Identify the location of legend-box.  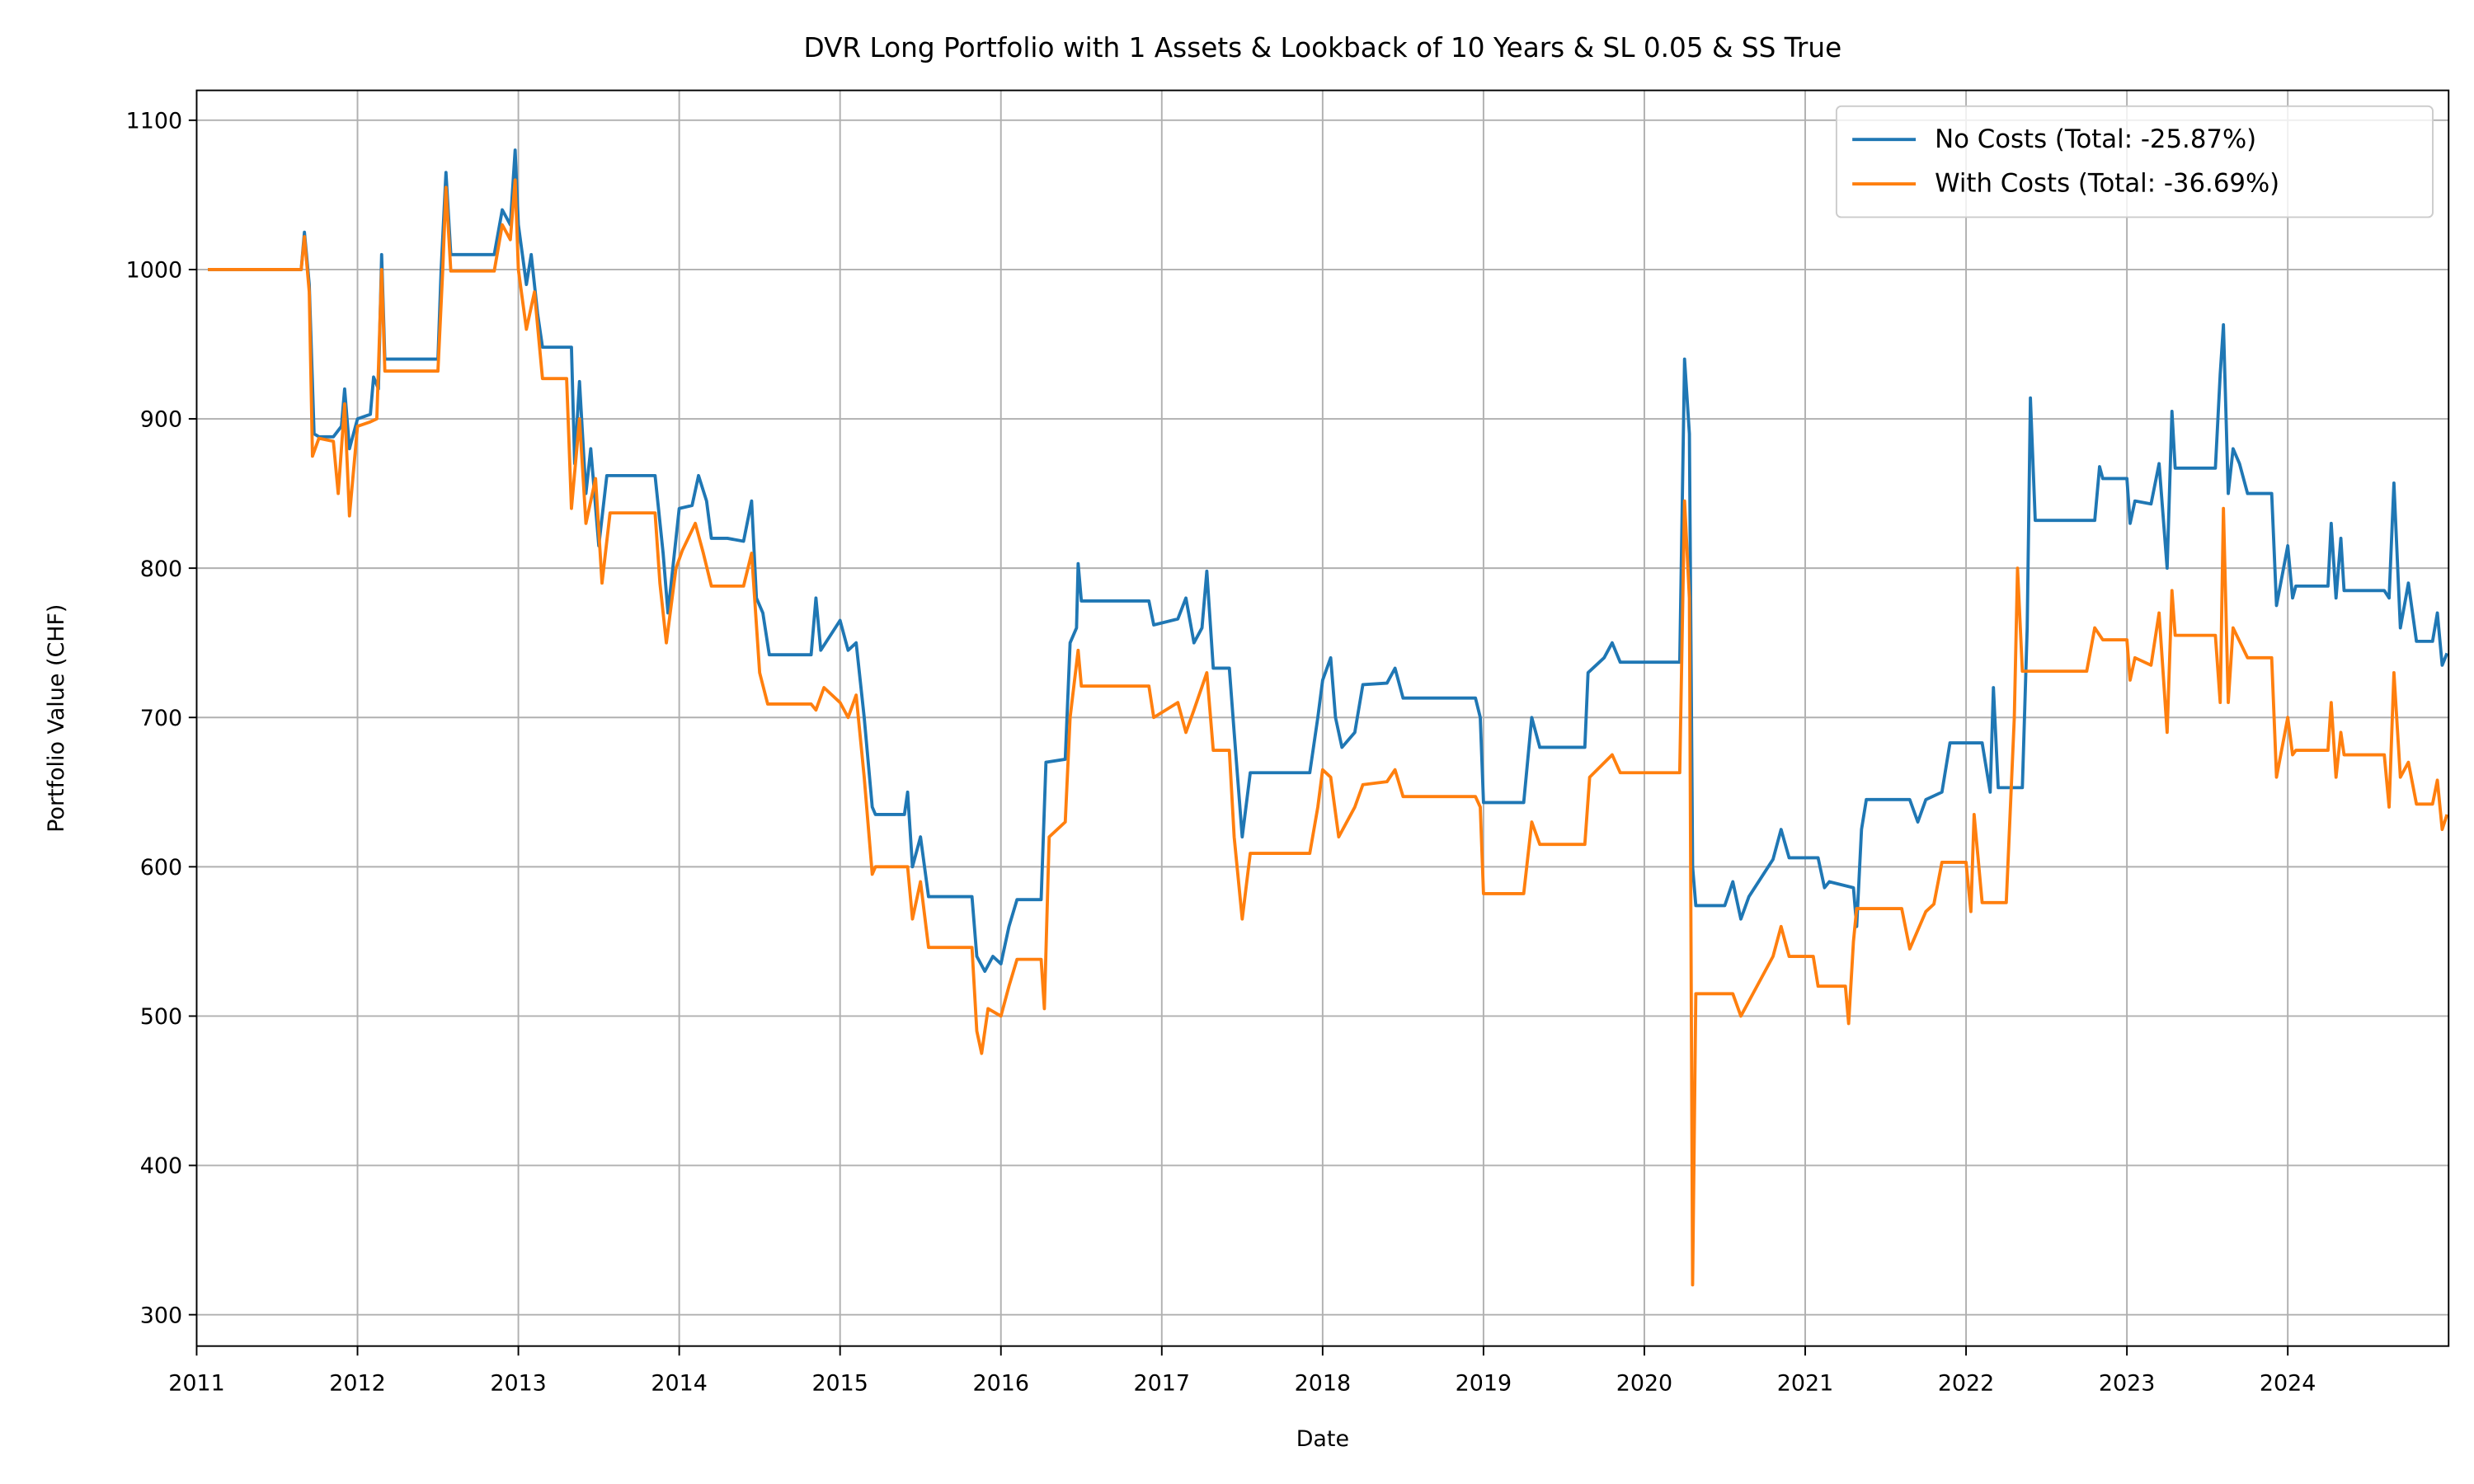
(2134, 161).